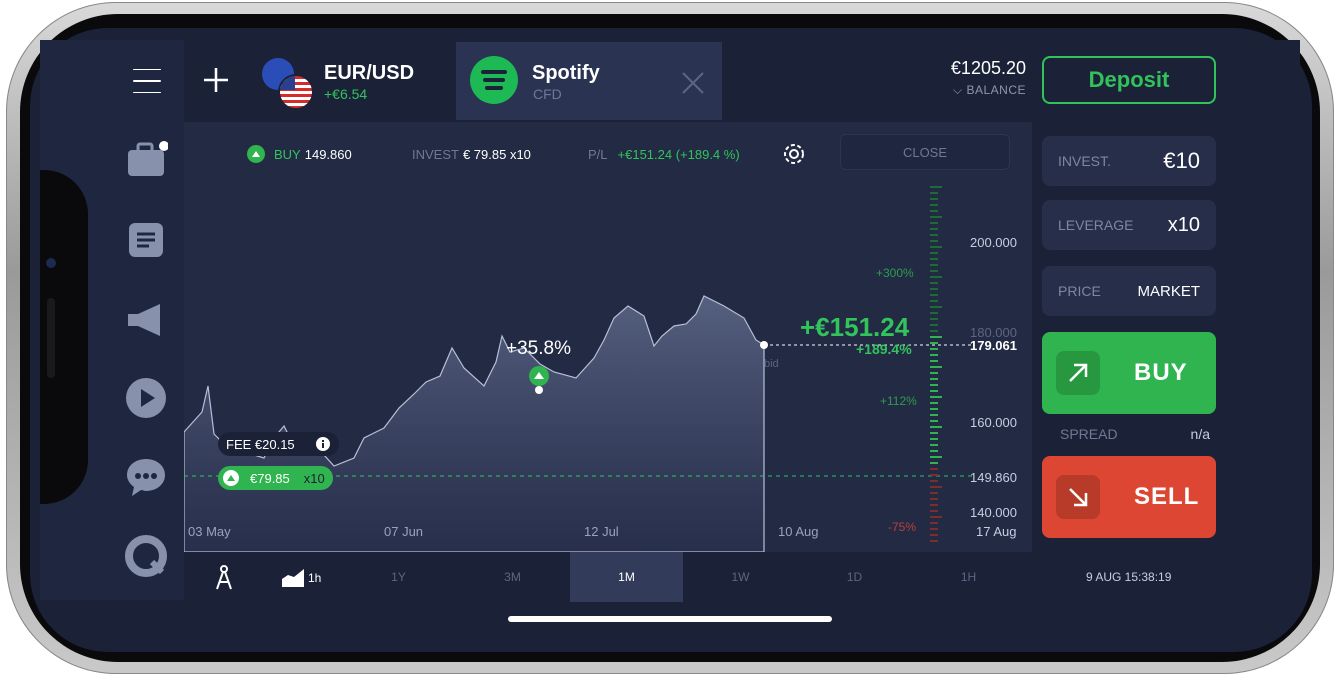 This screenshot has width=1340, height=680. Describe the element at coordinates (1129, 497) in the screenshot. I see `sell-button: SELL` at that location.